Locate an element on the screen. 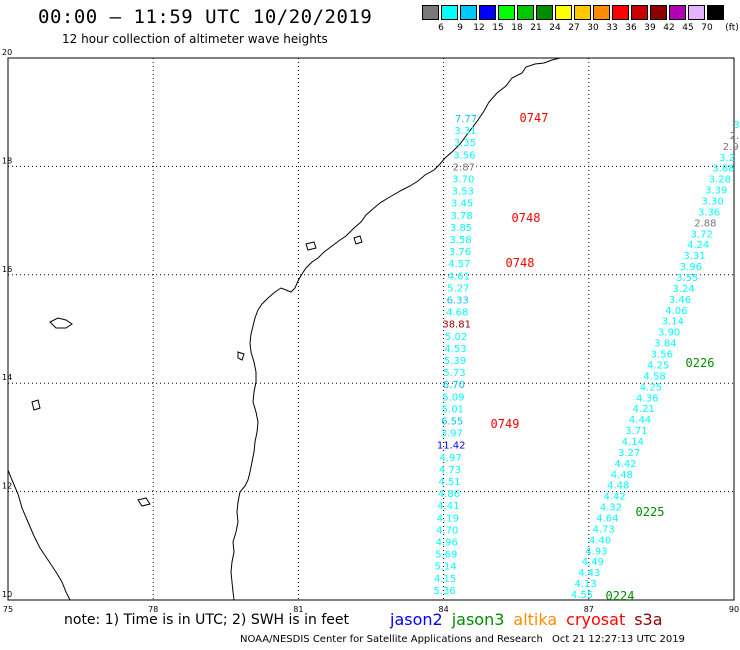 Image resolution: width=740 pixels, height=650 pixels. swh-label: 5.14 is located at coordinates (446, 567).